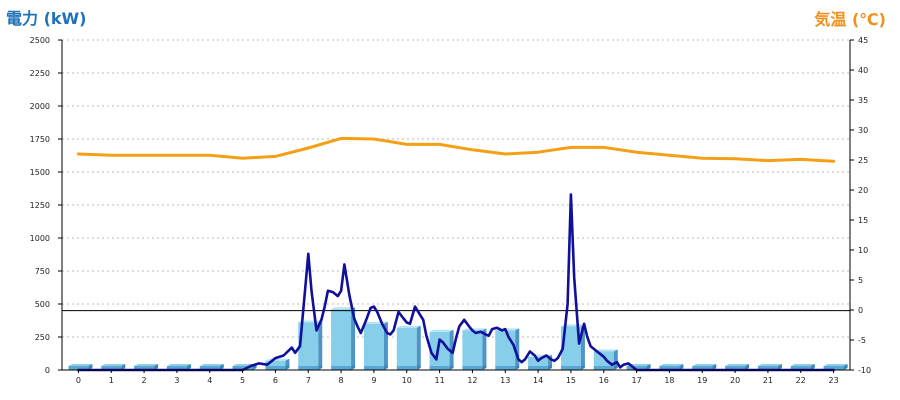 The width and height of the screenshot is (900, 400). What do you see at coordinates (456, 149) in the screenshot?
I see `temperature-line` at bounding box center [456, 149].